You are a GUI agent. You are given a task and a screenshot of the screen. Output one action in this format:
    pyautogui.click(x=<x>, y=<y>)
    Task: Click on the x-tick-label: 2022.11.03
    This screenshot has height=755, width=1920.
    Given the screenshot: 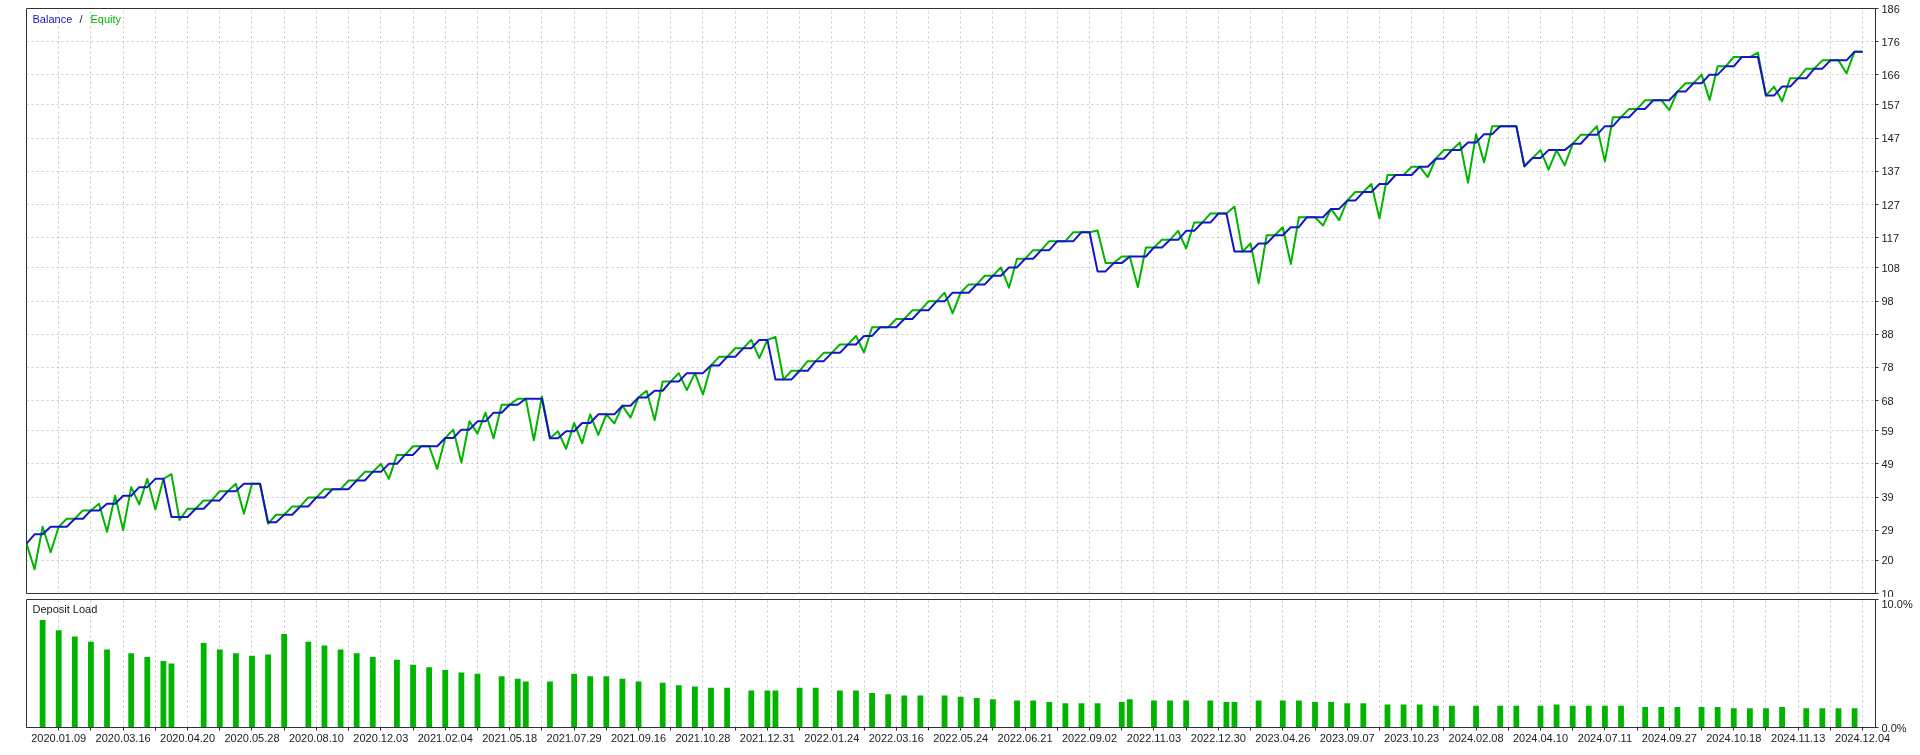 What is the action you would take?
    pyautogui.click(x=1154, y=737)
    